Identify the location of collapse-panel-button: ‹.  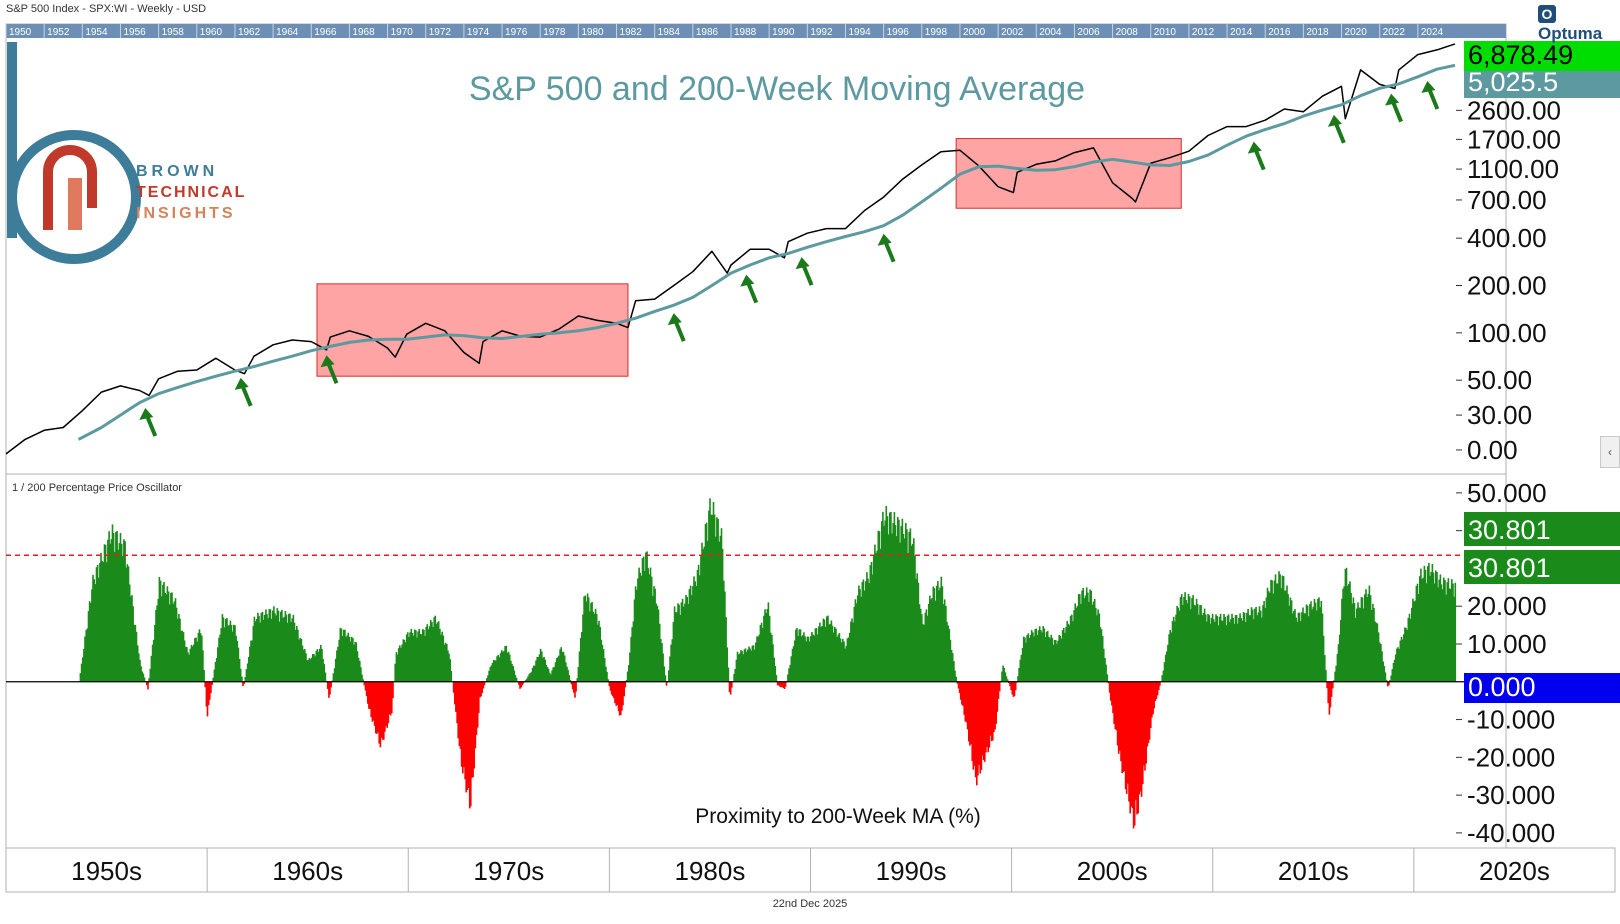
(1610, 452).